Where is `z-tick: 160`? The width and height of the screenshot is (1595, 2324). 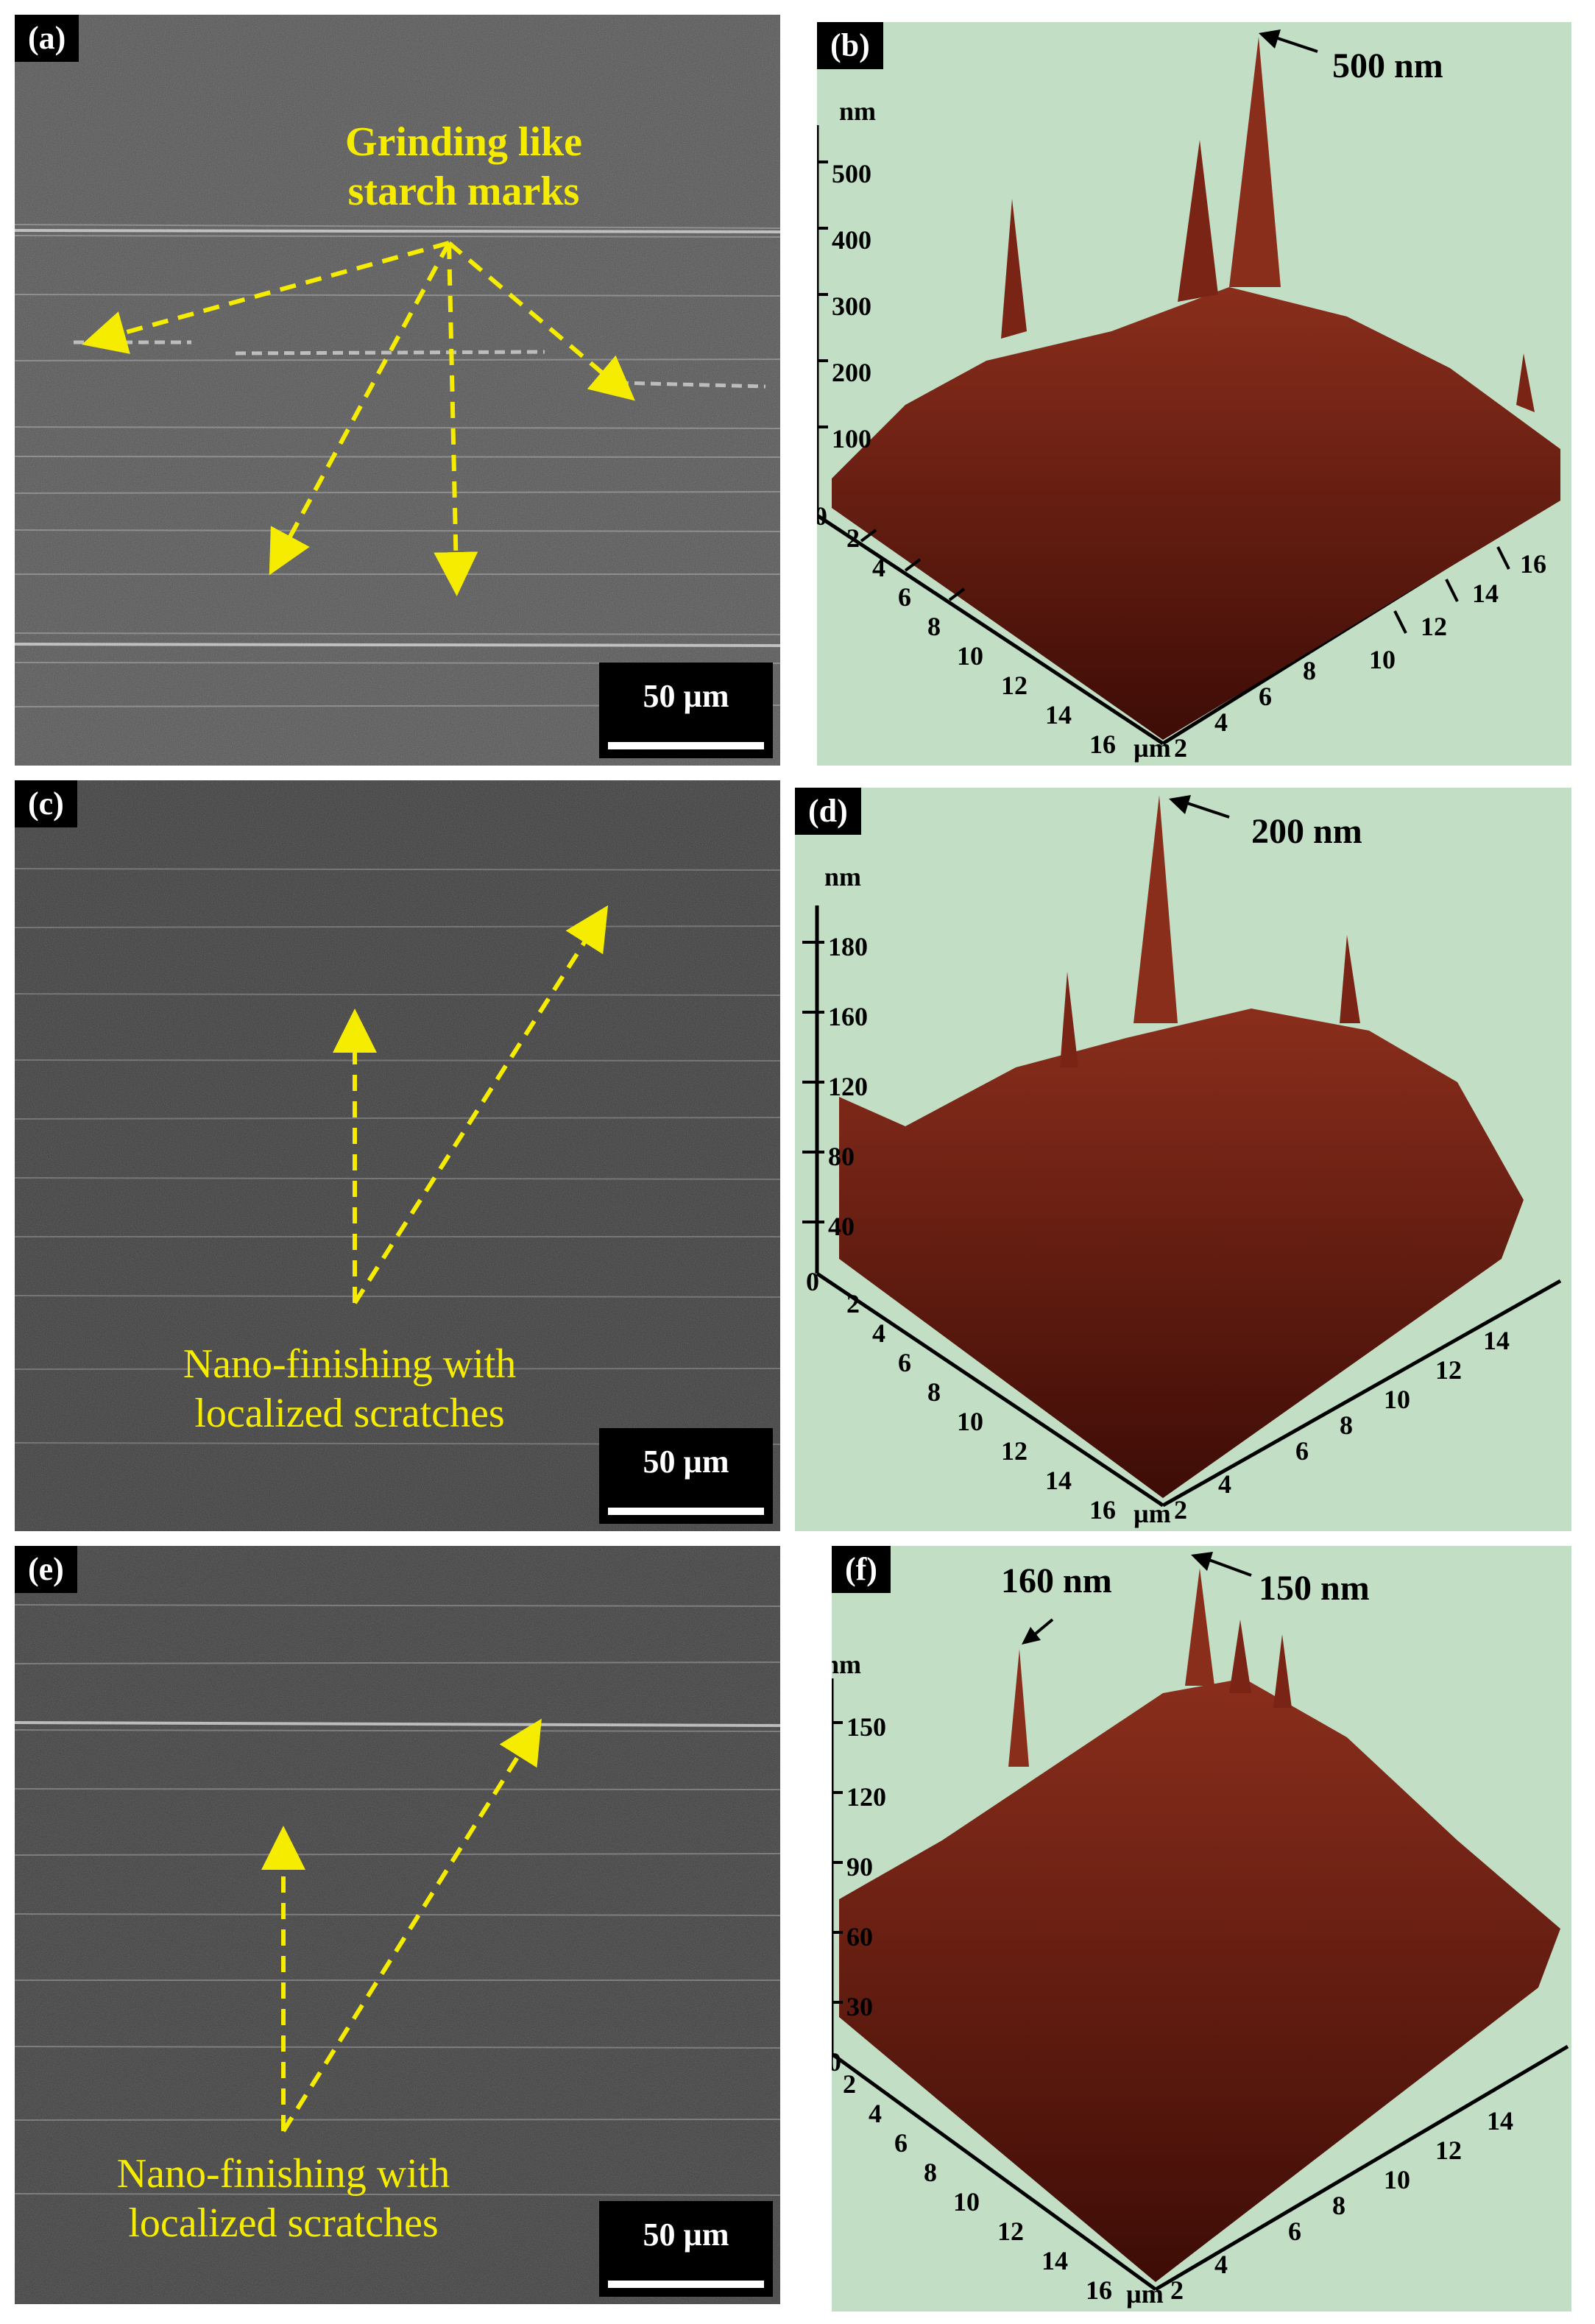 z-tick: 160 is located at coordinates (848, 1016).